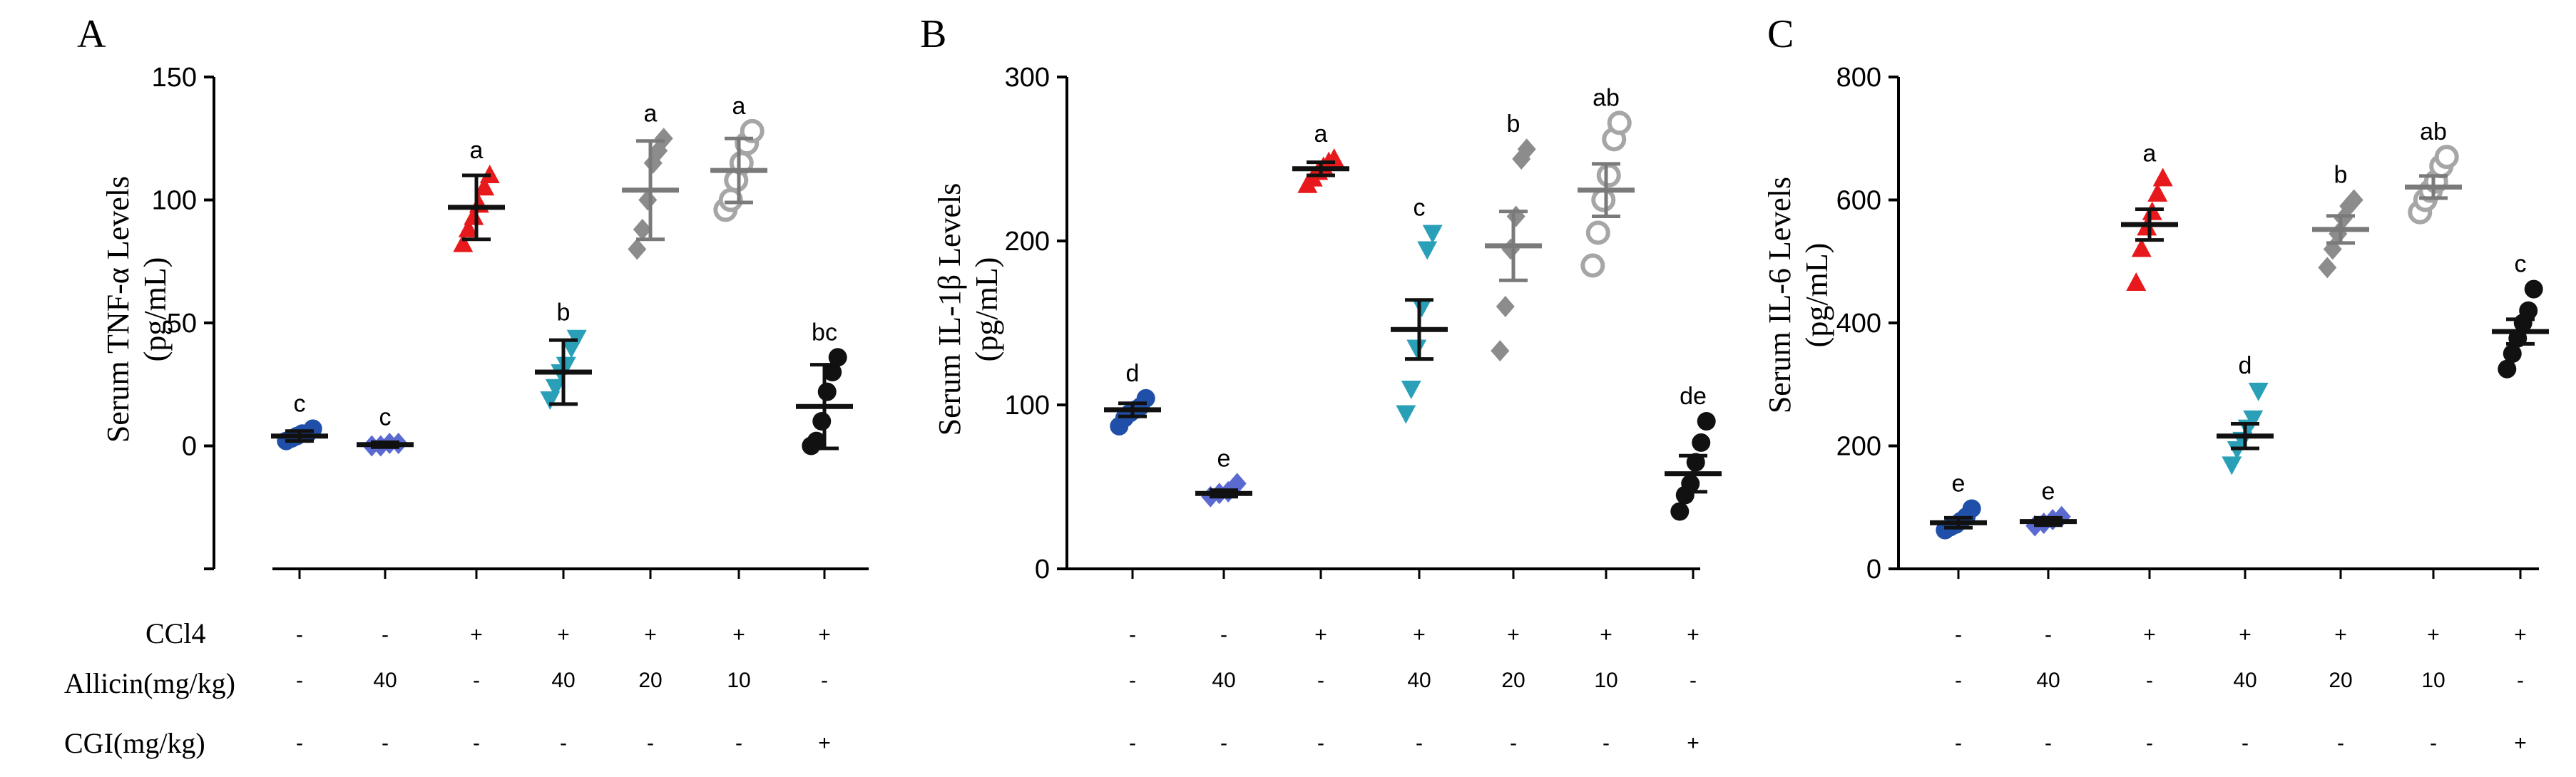 This screenshot has width=2576, height=777. Describe the element at coordinates (1780, 34) in the screenshot. I see `panel-letter: C` at that location.